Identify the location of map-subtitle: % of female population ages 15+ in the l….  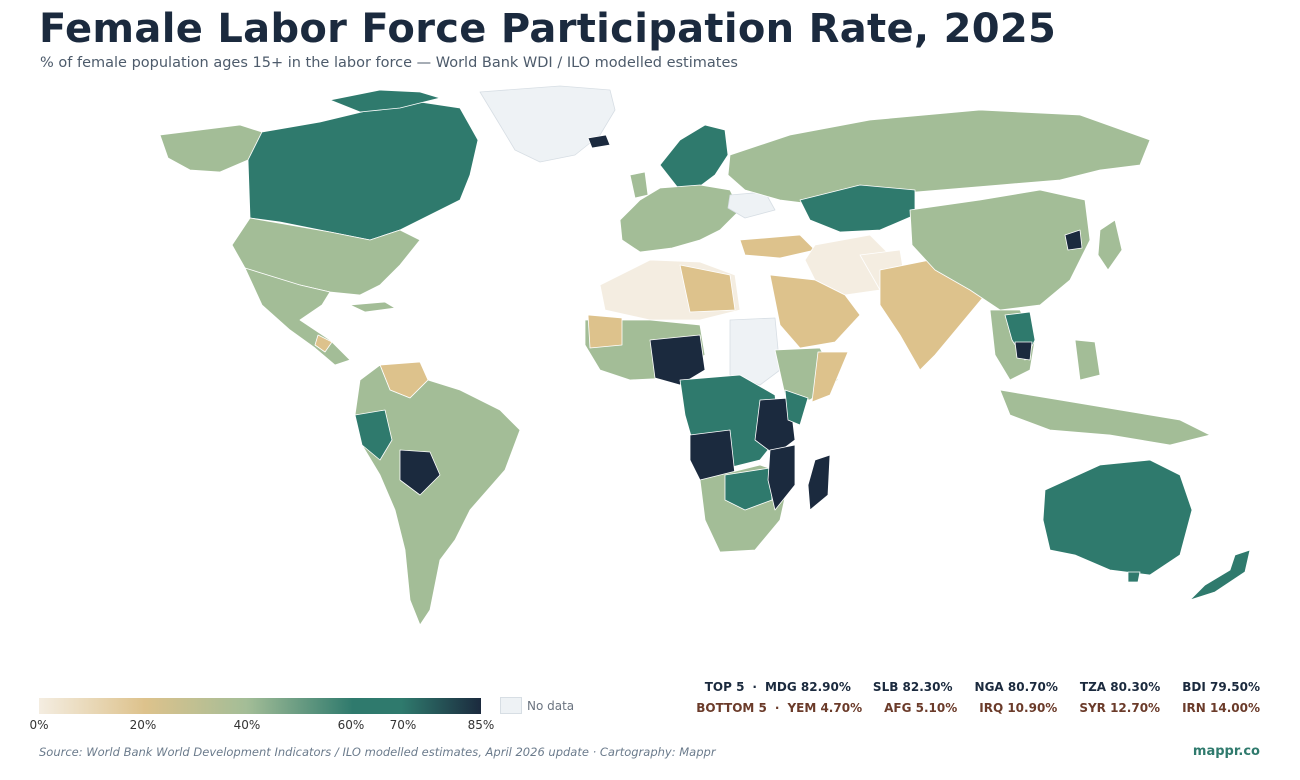
(389, 63).